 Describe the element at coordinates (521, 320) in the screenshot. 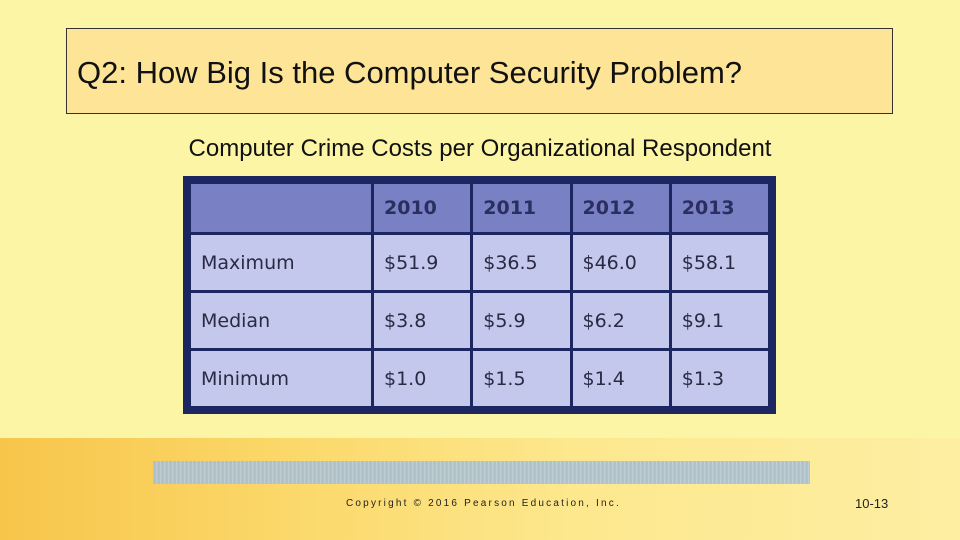

I see `table-cell: $5.9` at that location.